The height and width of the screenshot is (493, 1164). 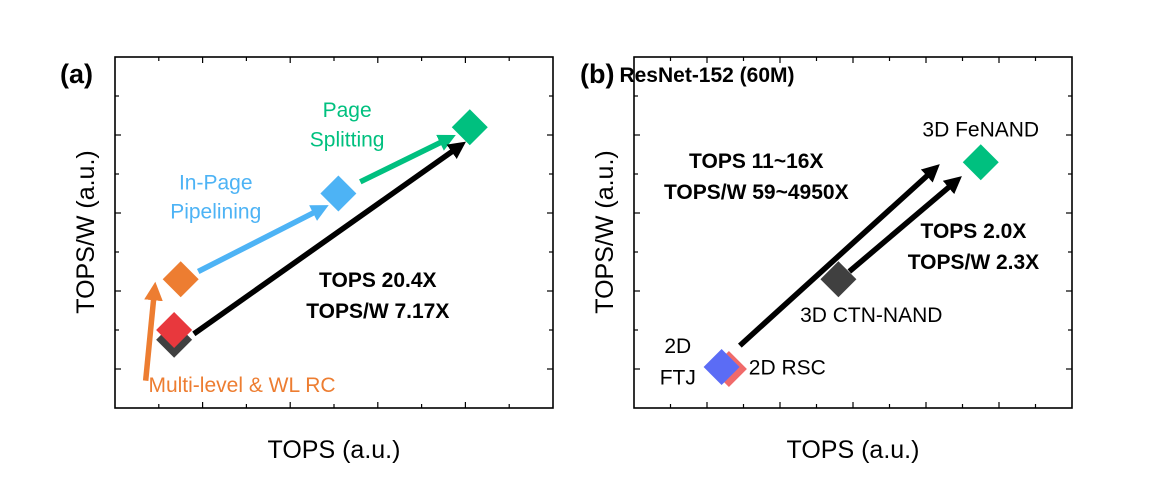 I want to click on panel-b-points, so click(x=851, y=265).